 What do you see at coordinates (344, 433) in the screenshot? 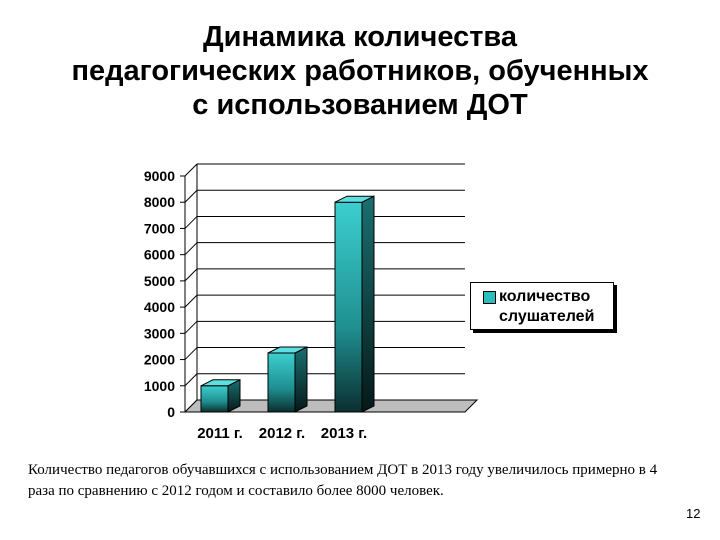
I see `x-category-label: 2013 г.` at bounding box center [344, 433].